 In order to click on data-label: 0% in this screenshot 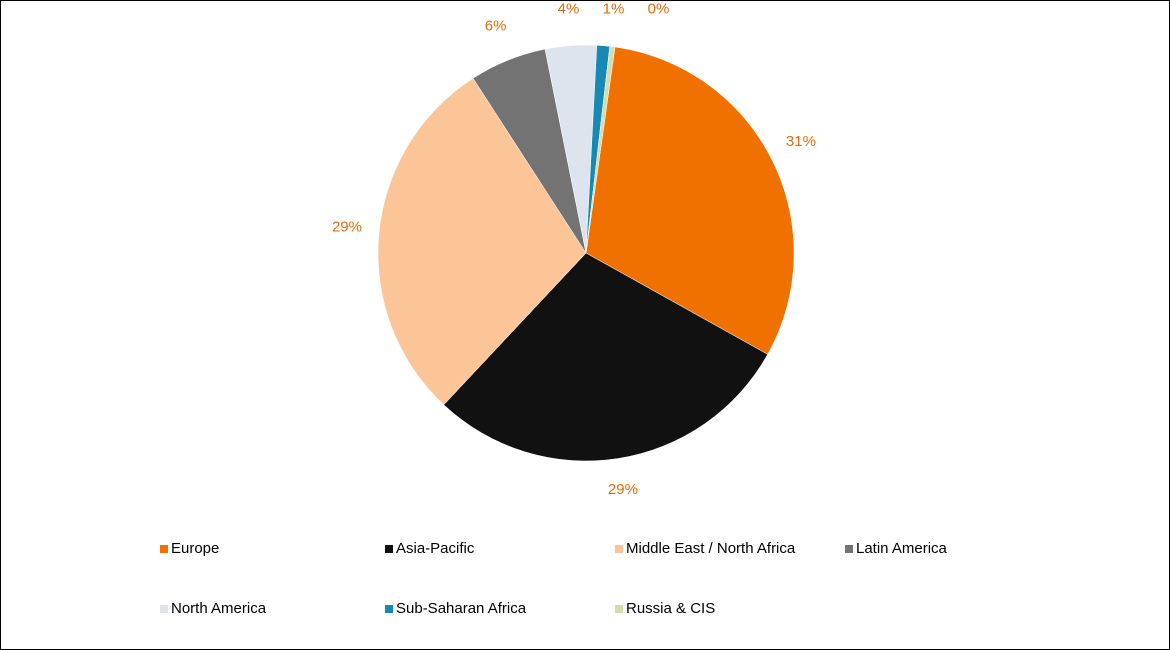, I will do `click(659, 9)`.